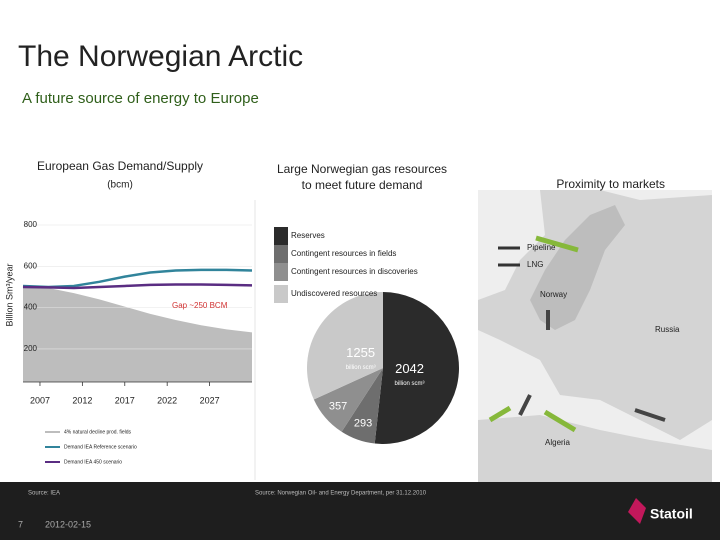  What do you see at coordinates (541, 247) in the screenshot?
I see `map-legend-label: Pipeline` at bounding box center [541, 247].